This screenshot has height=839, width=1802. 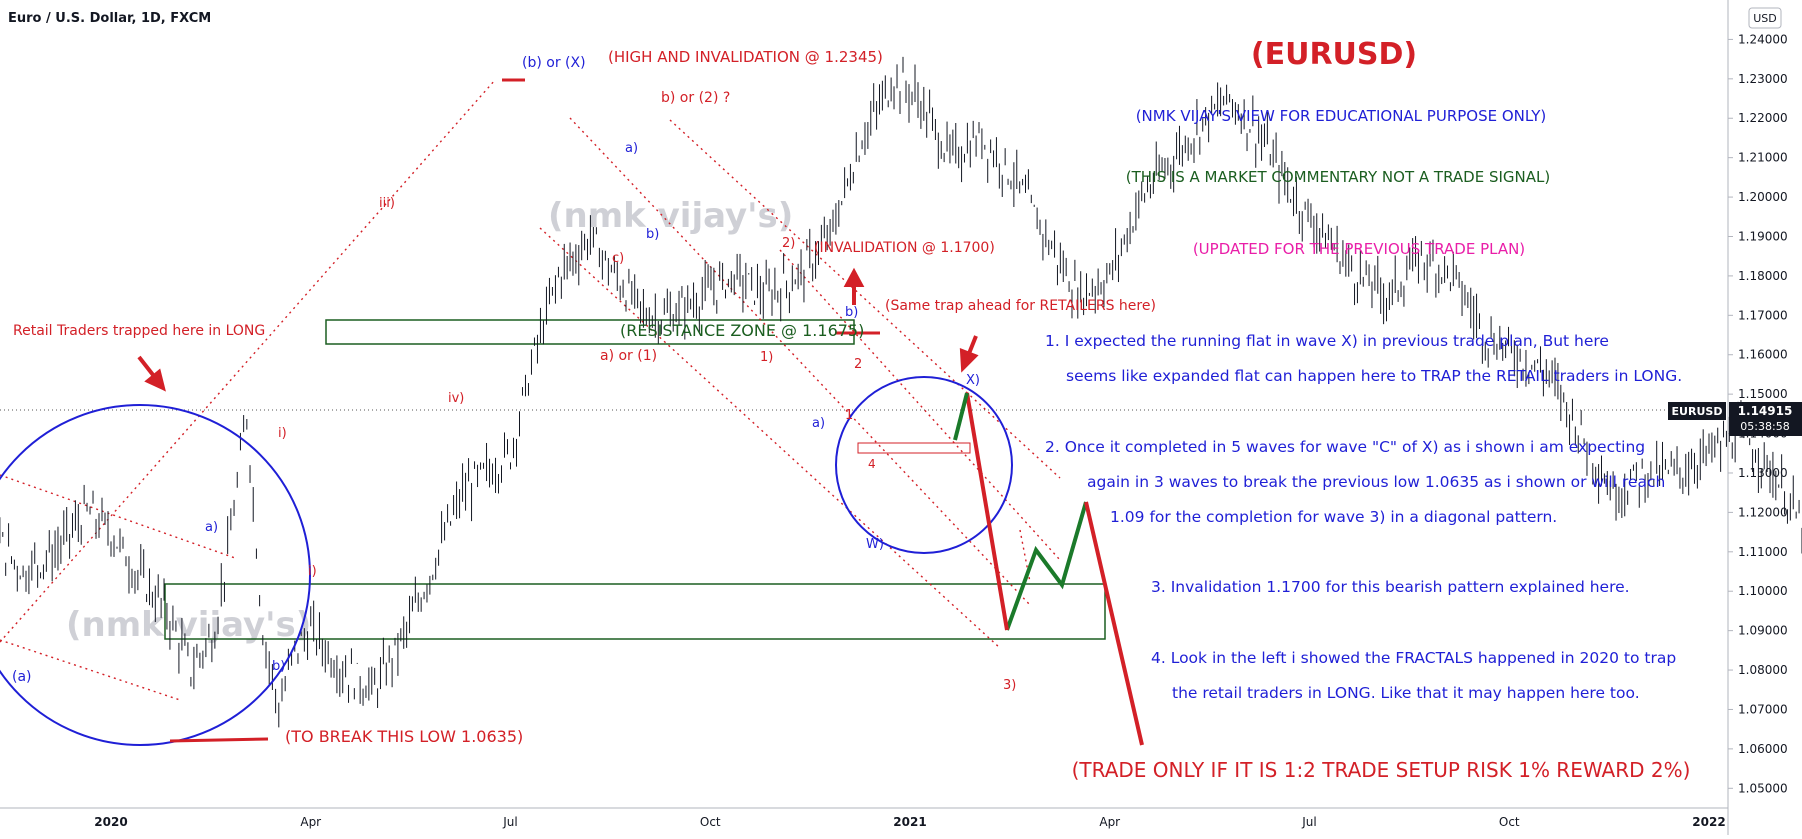 What do you see at coordinates (924, 465) in the screenshot?
I see `fractal-circle-2022` at bounding box center [924, 465].